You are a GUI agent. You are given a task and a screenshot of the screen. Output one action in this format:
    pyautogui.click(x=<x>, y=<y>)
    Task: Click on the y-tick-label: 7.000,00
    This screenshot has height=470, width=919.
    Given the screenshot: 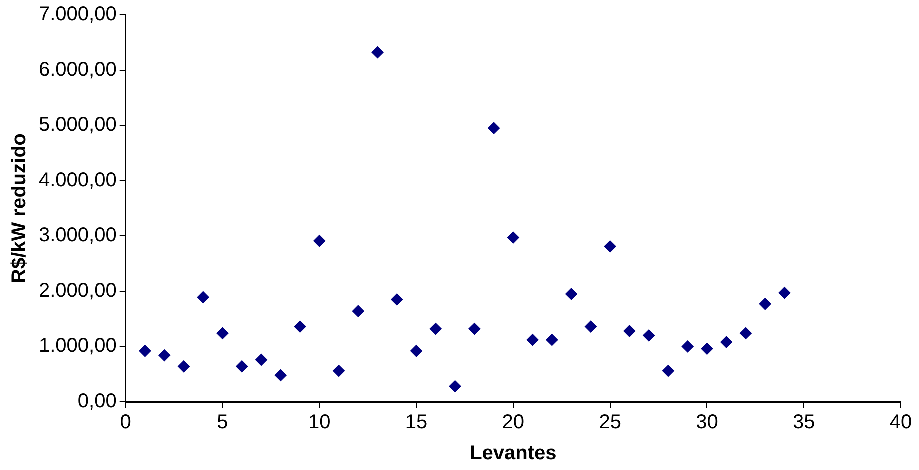 What is the action you would take?
    pyautogui.click(x=77, y=15)
    